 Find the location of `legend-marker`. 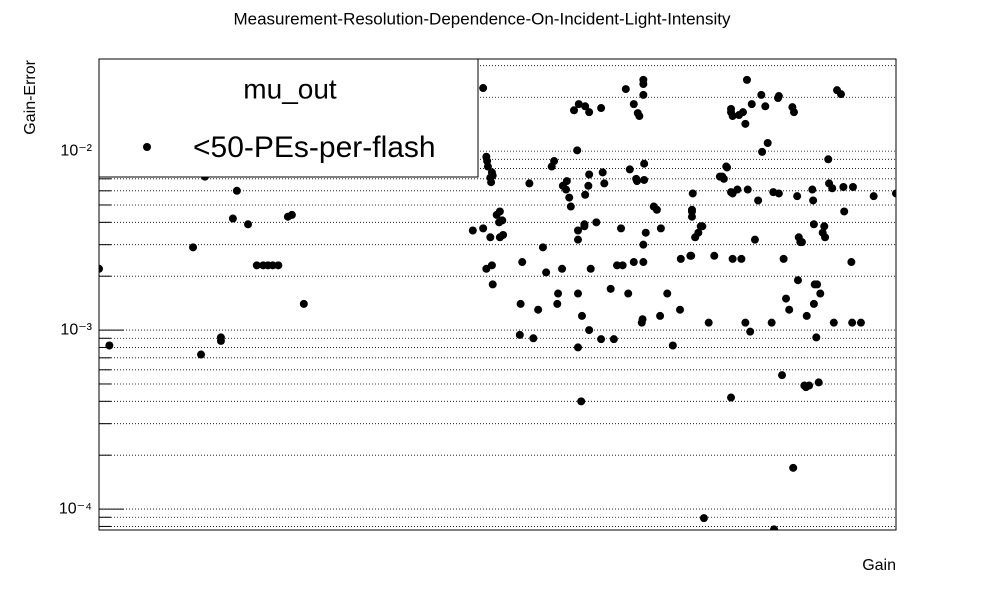

legend-marker is located at coordinates (147, 147).